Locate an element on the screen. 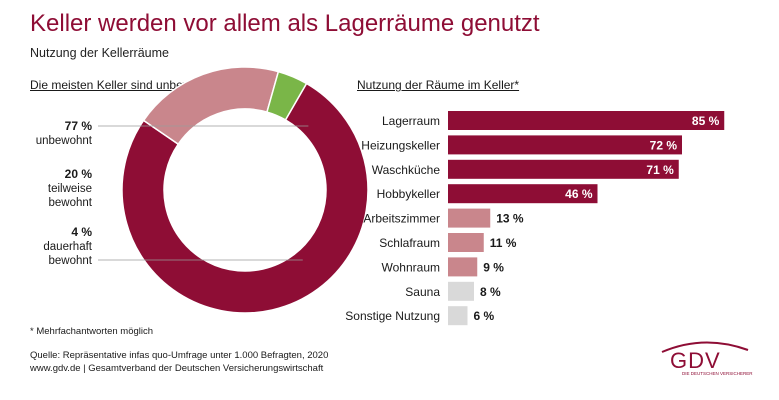 The width and height of the screenshot is (779, 400). logo-text: GDV is located at coordinates (695, 360).